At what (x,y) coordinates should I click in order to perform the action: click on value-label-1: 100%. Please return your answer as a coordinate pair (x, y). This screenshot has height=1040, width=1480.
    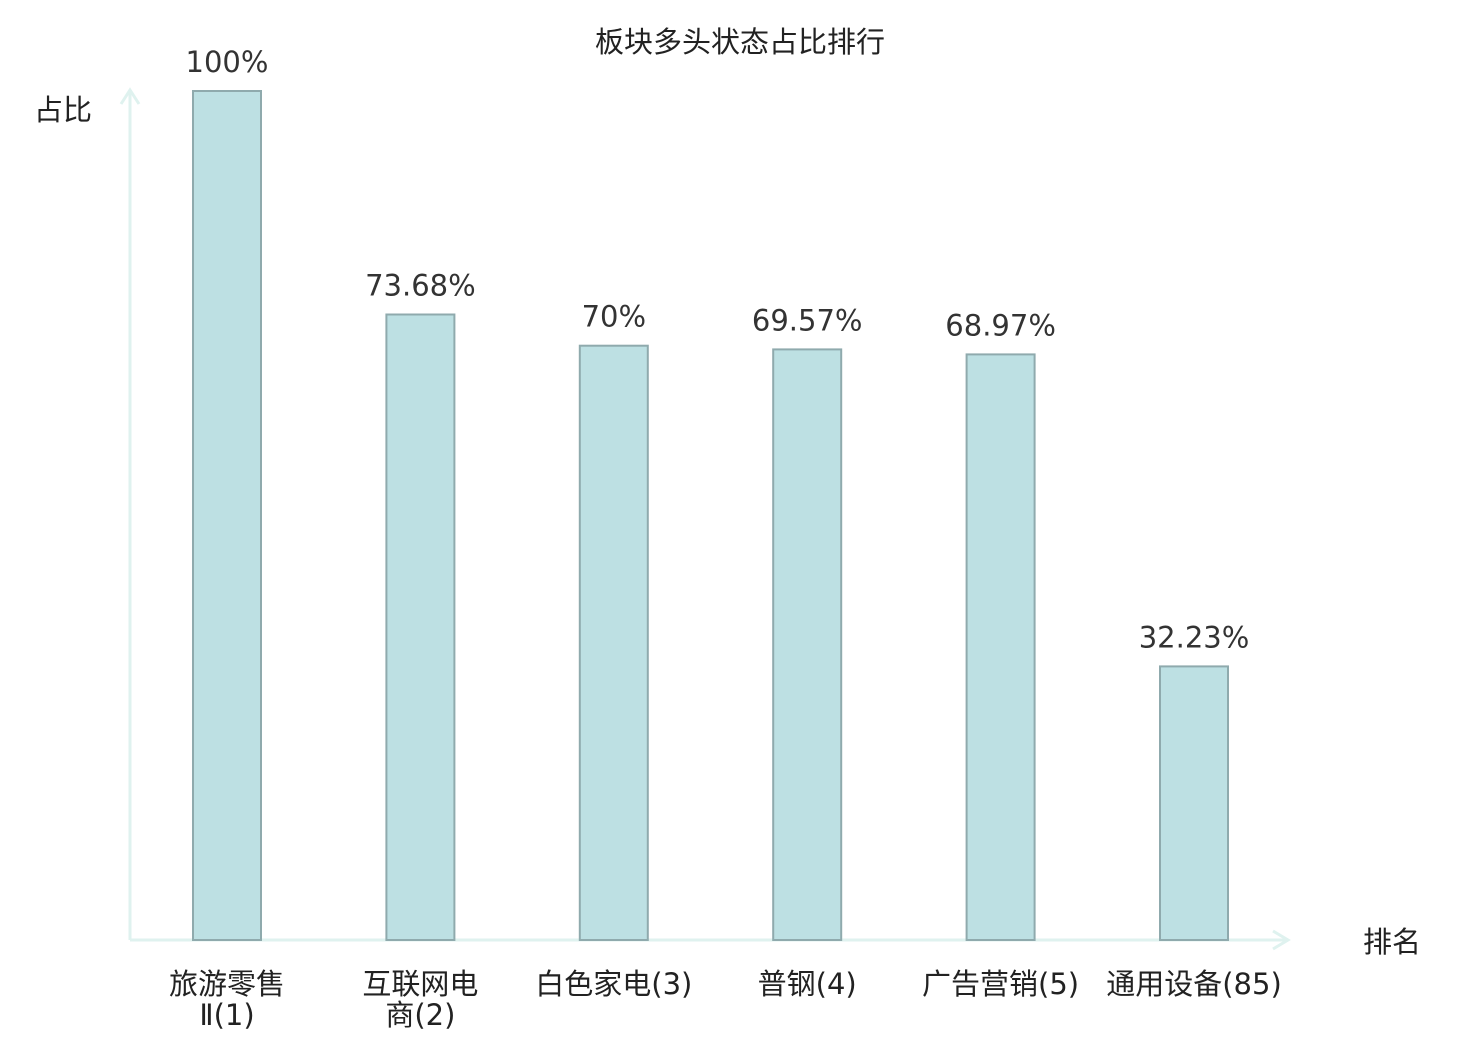
    Looking at the image, I should click on (227, 62).